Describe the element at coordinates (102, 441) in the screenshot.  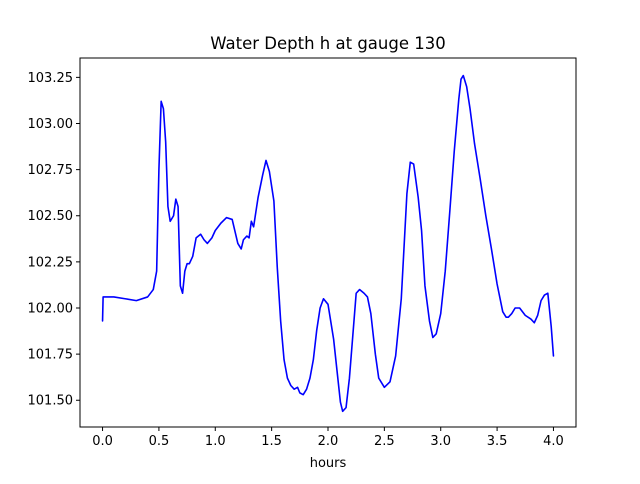
I see `x-tick-label: 0.0` at that location.